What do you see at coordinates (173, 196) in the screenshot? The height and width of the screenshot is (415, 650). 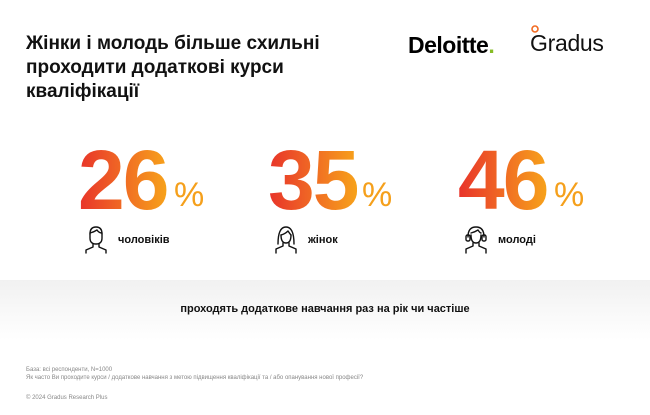 I see `stat-men: 26 % чоловіків` at bounding box center [173, 196].